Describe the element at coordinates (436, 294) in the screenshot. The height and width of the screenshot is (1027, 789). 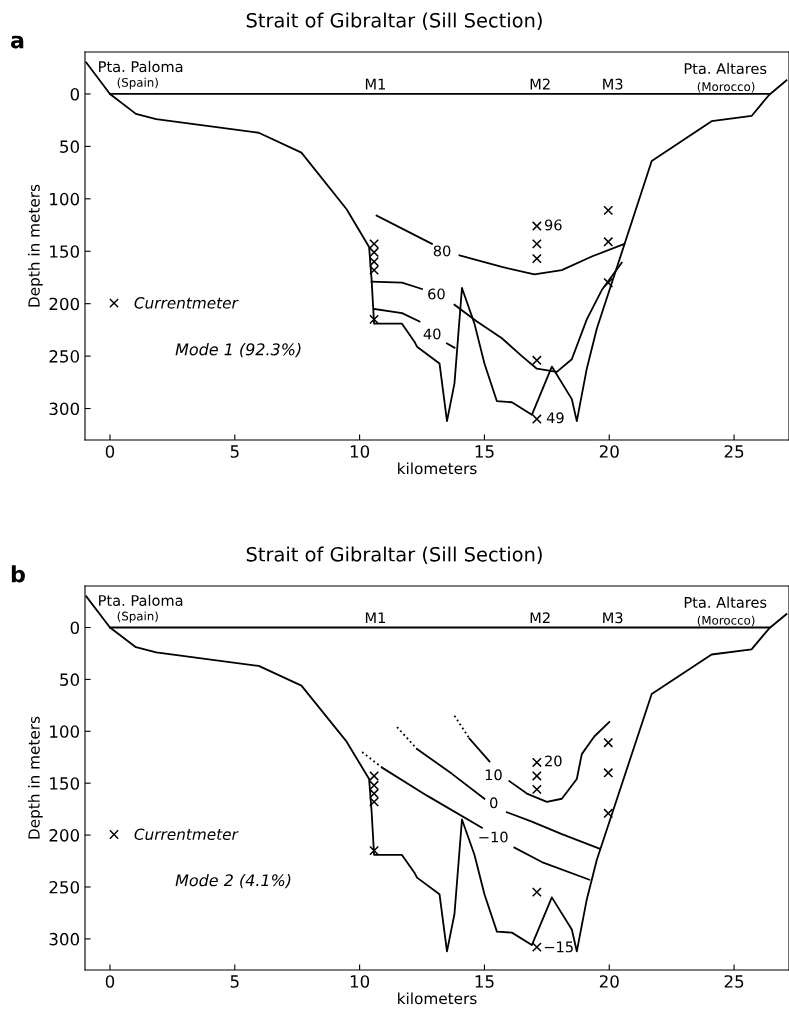
I see `annotation: 60` at that location.